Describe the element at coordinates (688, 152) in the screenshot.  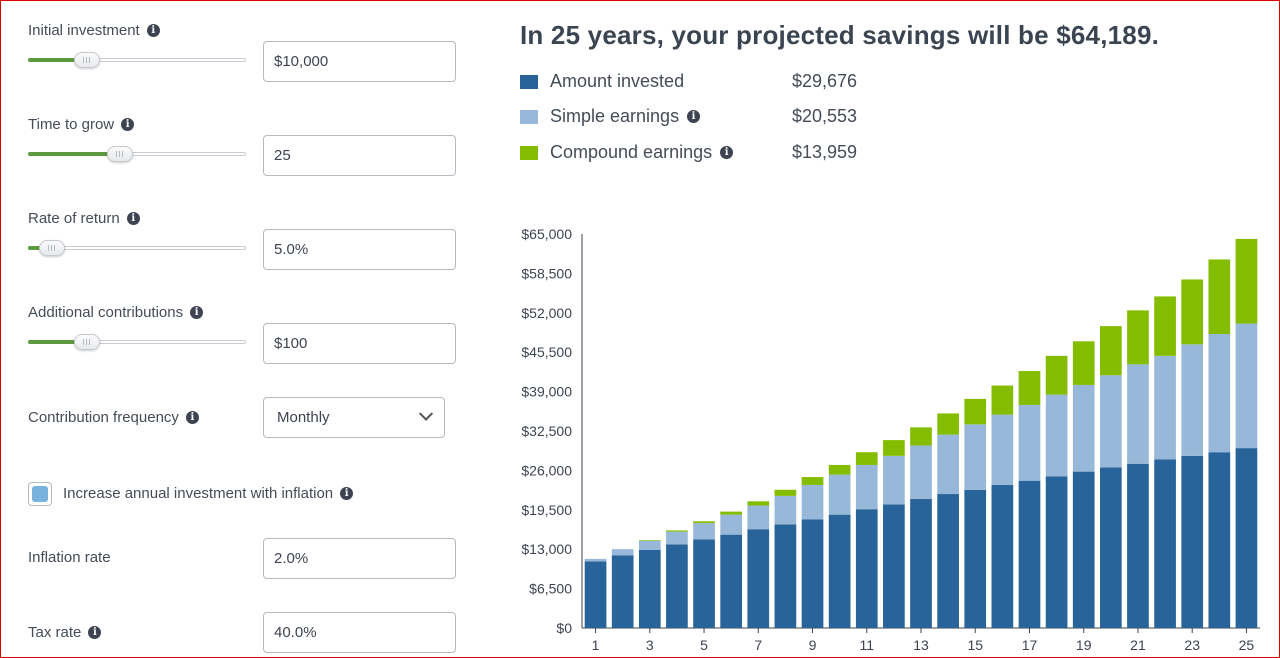
I see `legend-item-compound-earnings: Compound earnings i $13,959` at that location.